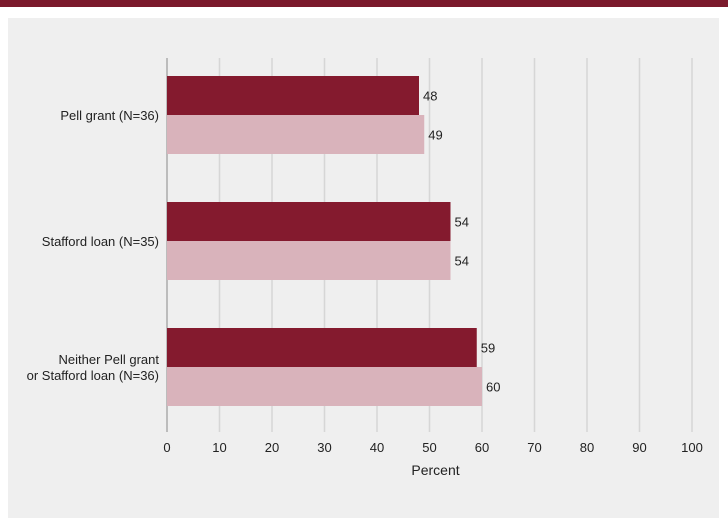 This screenshot has height=518, width=728. What do you see at coordinates (488, 348) in the screenshot?
I see `bar-value-label: 59` at bounding box center [488, 348].